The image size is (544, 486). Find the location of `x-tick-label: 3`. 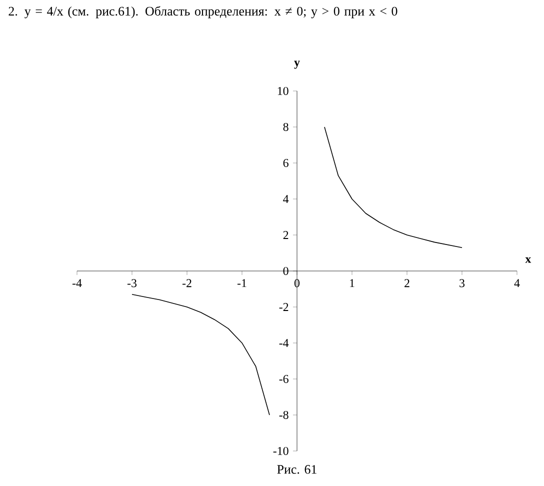

x-tick-label: 3 is located at coordinates (462, 283).